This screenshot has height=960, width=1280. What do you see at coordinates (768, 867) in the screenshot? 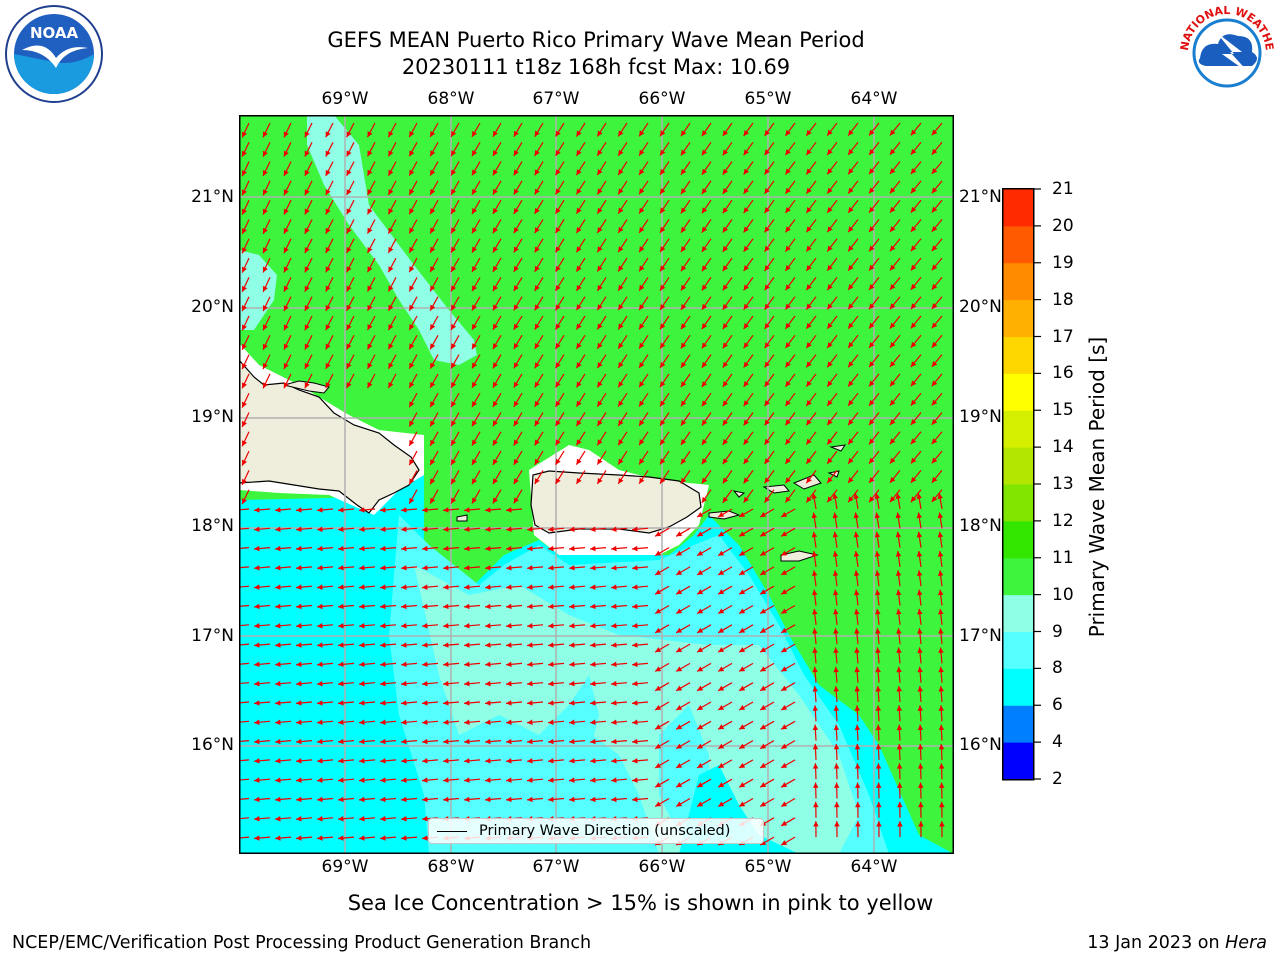
I see `lon-tick-bottom: 65°W` at bounding box center [768, 867].